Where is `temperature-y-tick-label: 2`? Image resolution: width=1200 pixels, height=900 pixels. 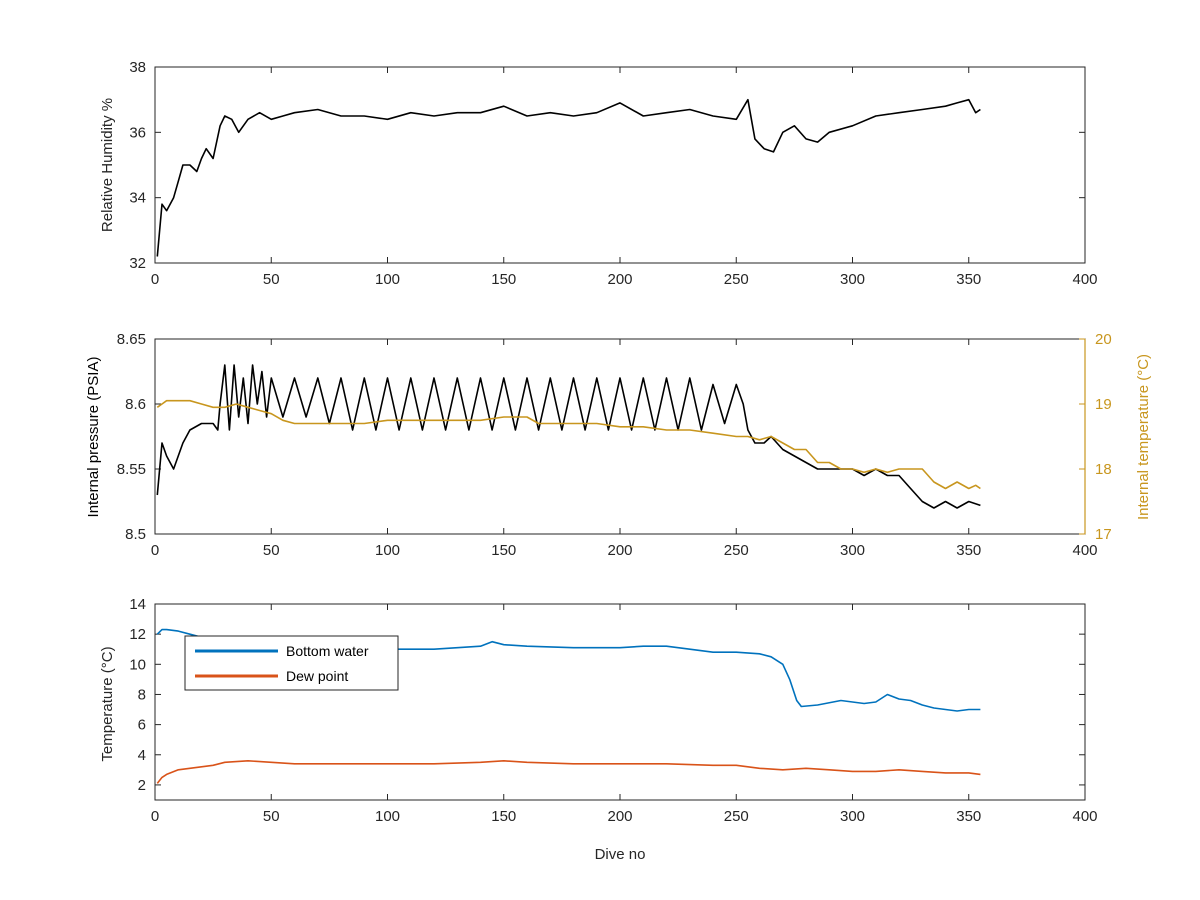
temperature-y-tick-label: 2 is located at coordinates (142, 785).